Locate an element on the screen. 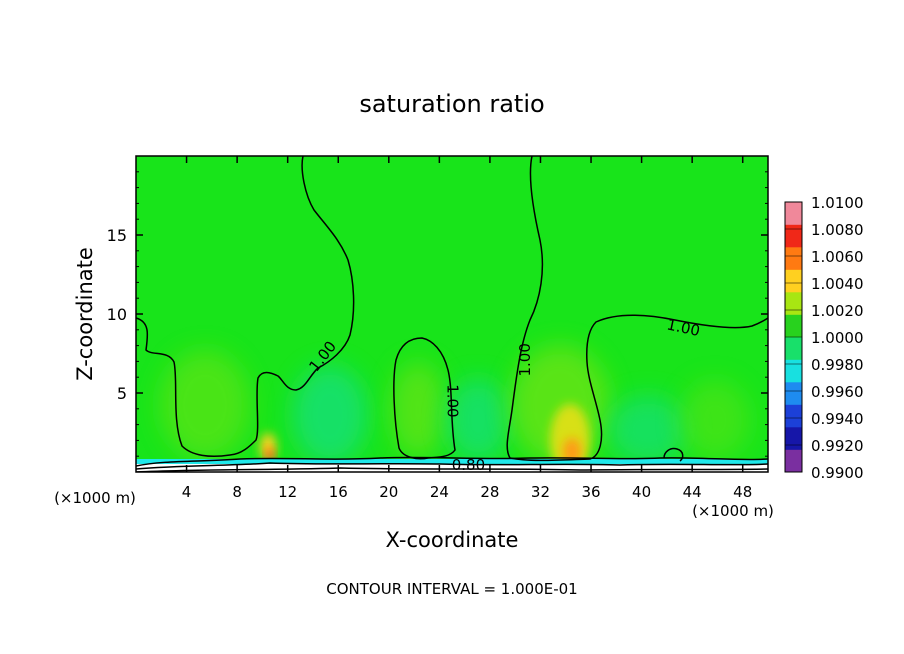 The height and width of the screenshot is (654, 904). field-patch-center is located at coordinates (418, 410).